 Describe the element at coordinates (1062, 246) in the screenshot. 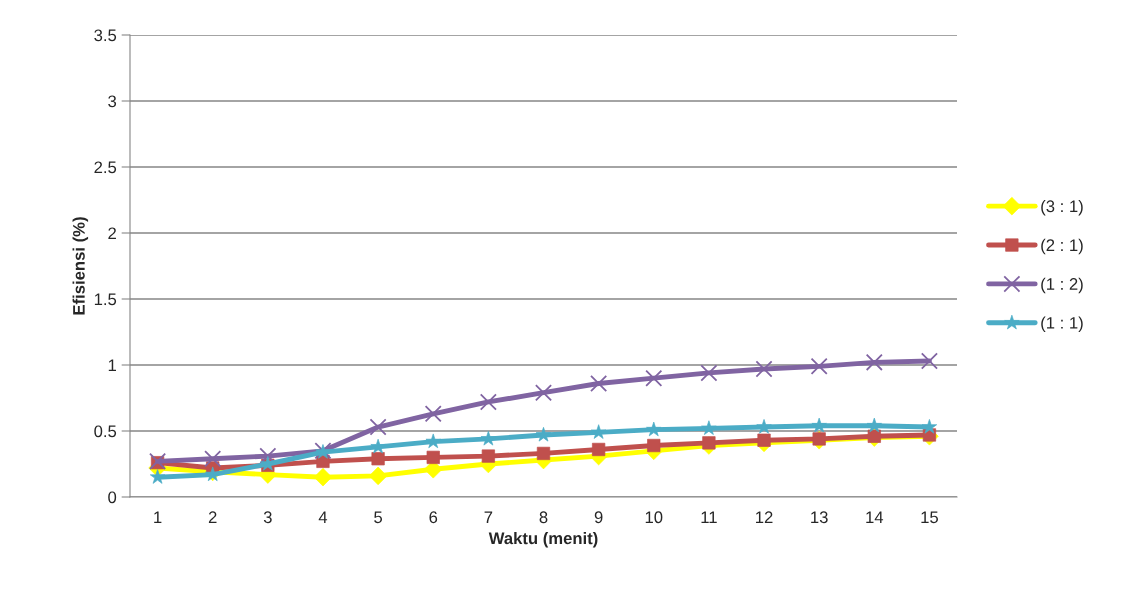

I see `legend-label: (2 : 1)` at that location.